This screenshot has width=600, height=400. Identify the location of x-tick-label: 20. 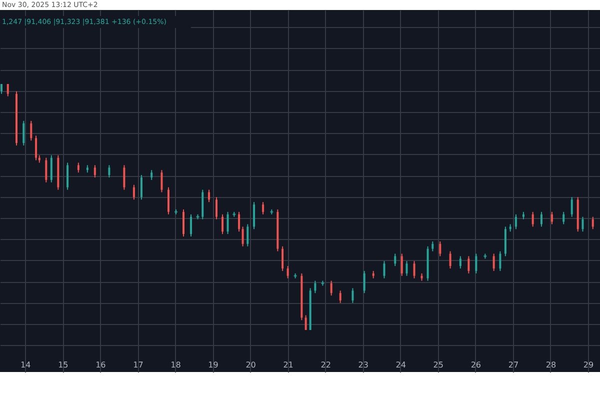
(251, 365).